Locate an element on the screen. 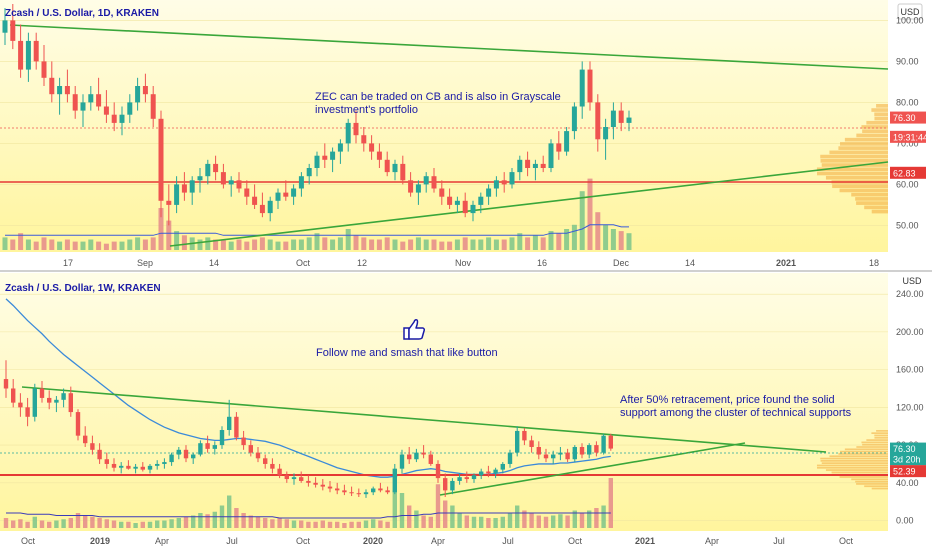  bot-price-label-bg is located at coordinates (908, 459).